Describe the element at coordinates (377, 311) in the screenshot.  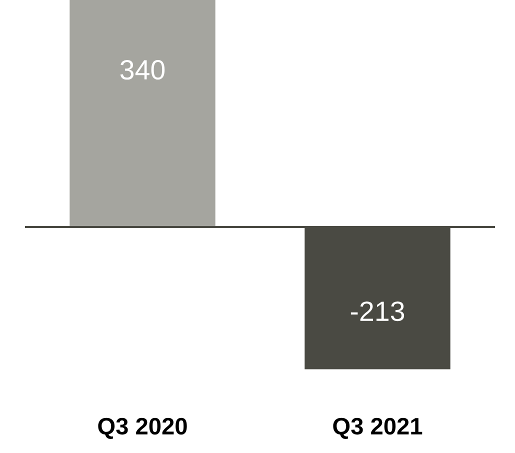
I see `data-label: -213` at that location.